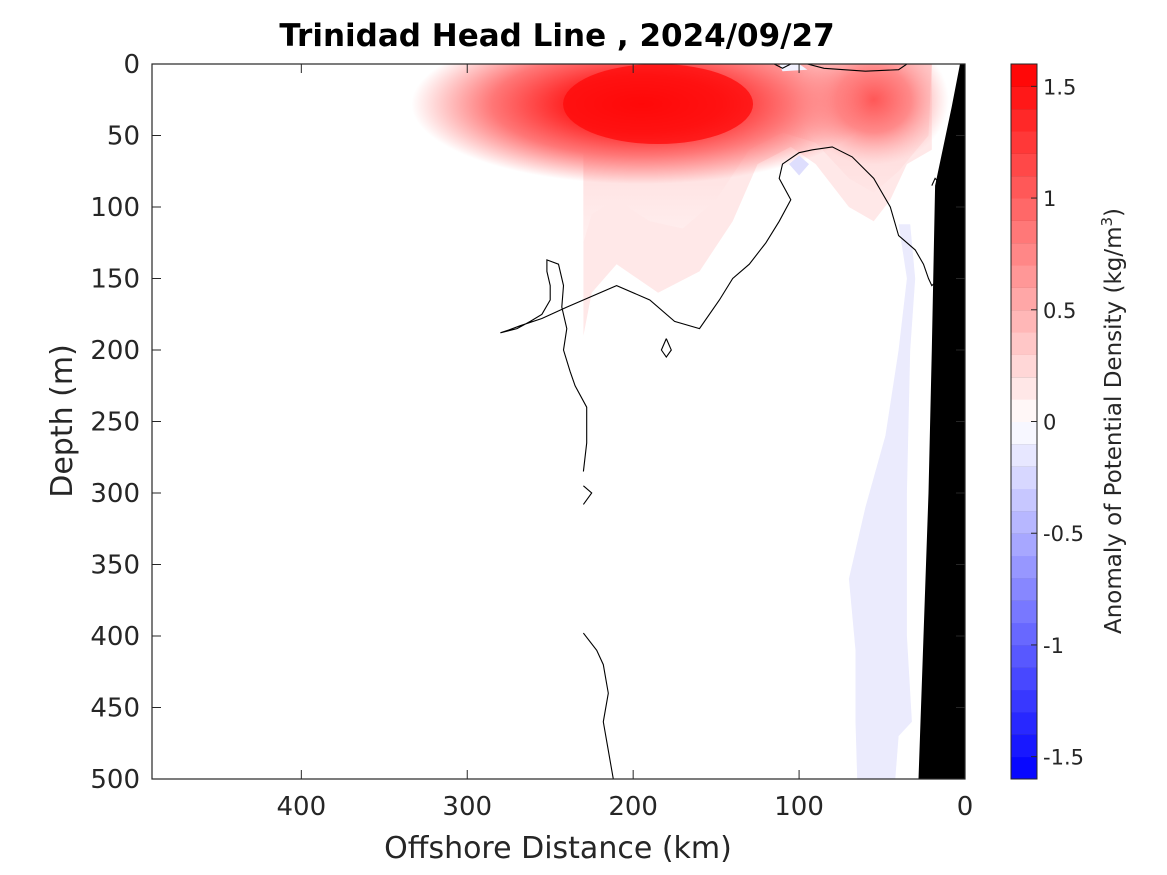 The height and width of the screenshot is (875, 1167). I want to click on y-tick-label: 350, so click(115, 566).